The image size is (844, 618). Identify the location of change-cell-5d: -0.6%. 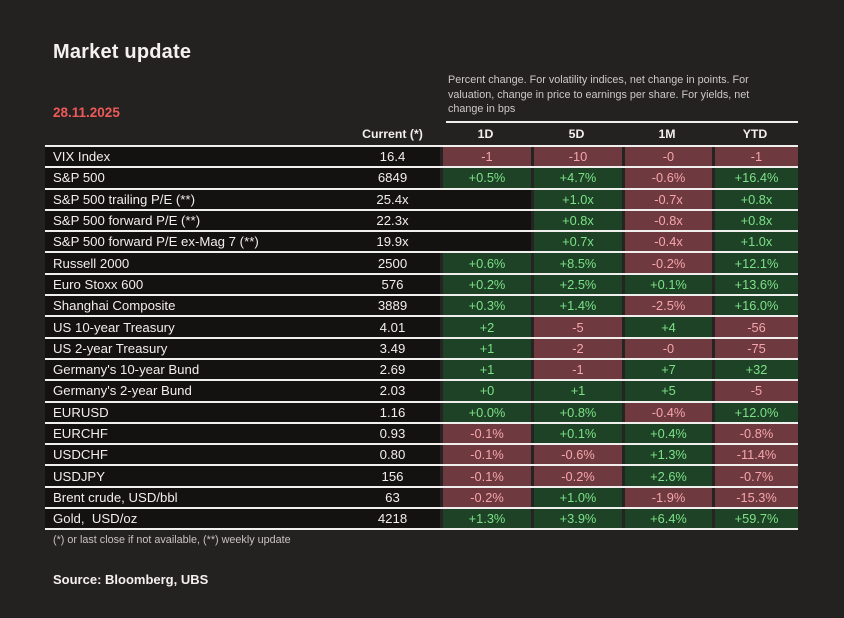
(576, 455).